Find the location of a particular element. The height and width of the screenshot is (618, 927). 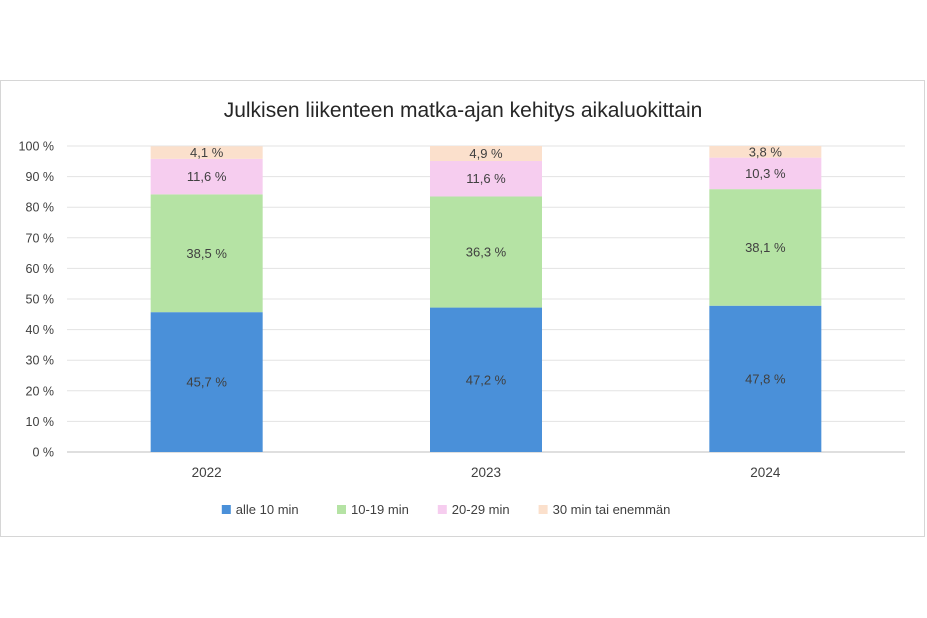

data-label: 47,8 % is located at coordinates (765, 378).